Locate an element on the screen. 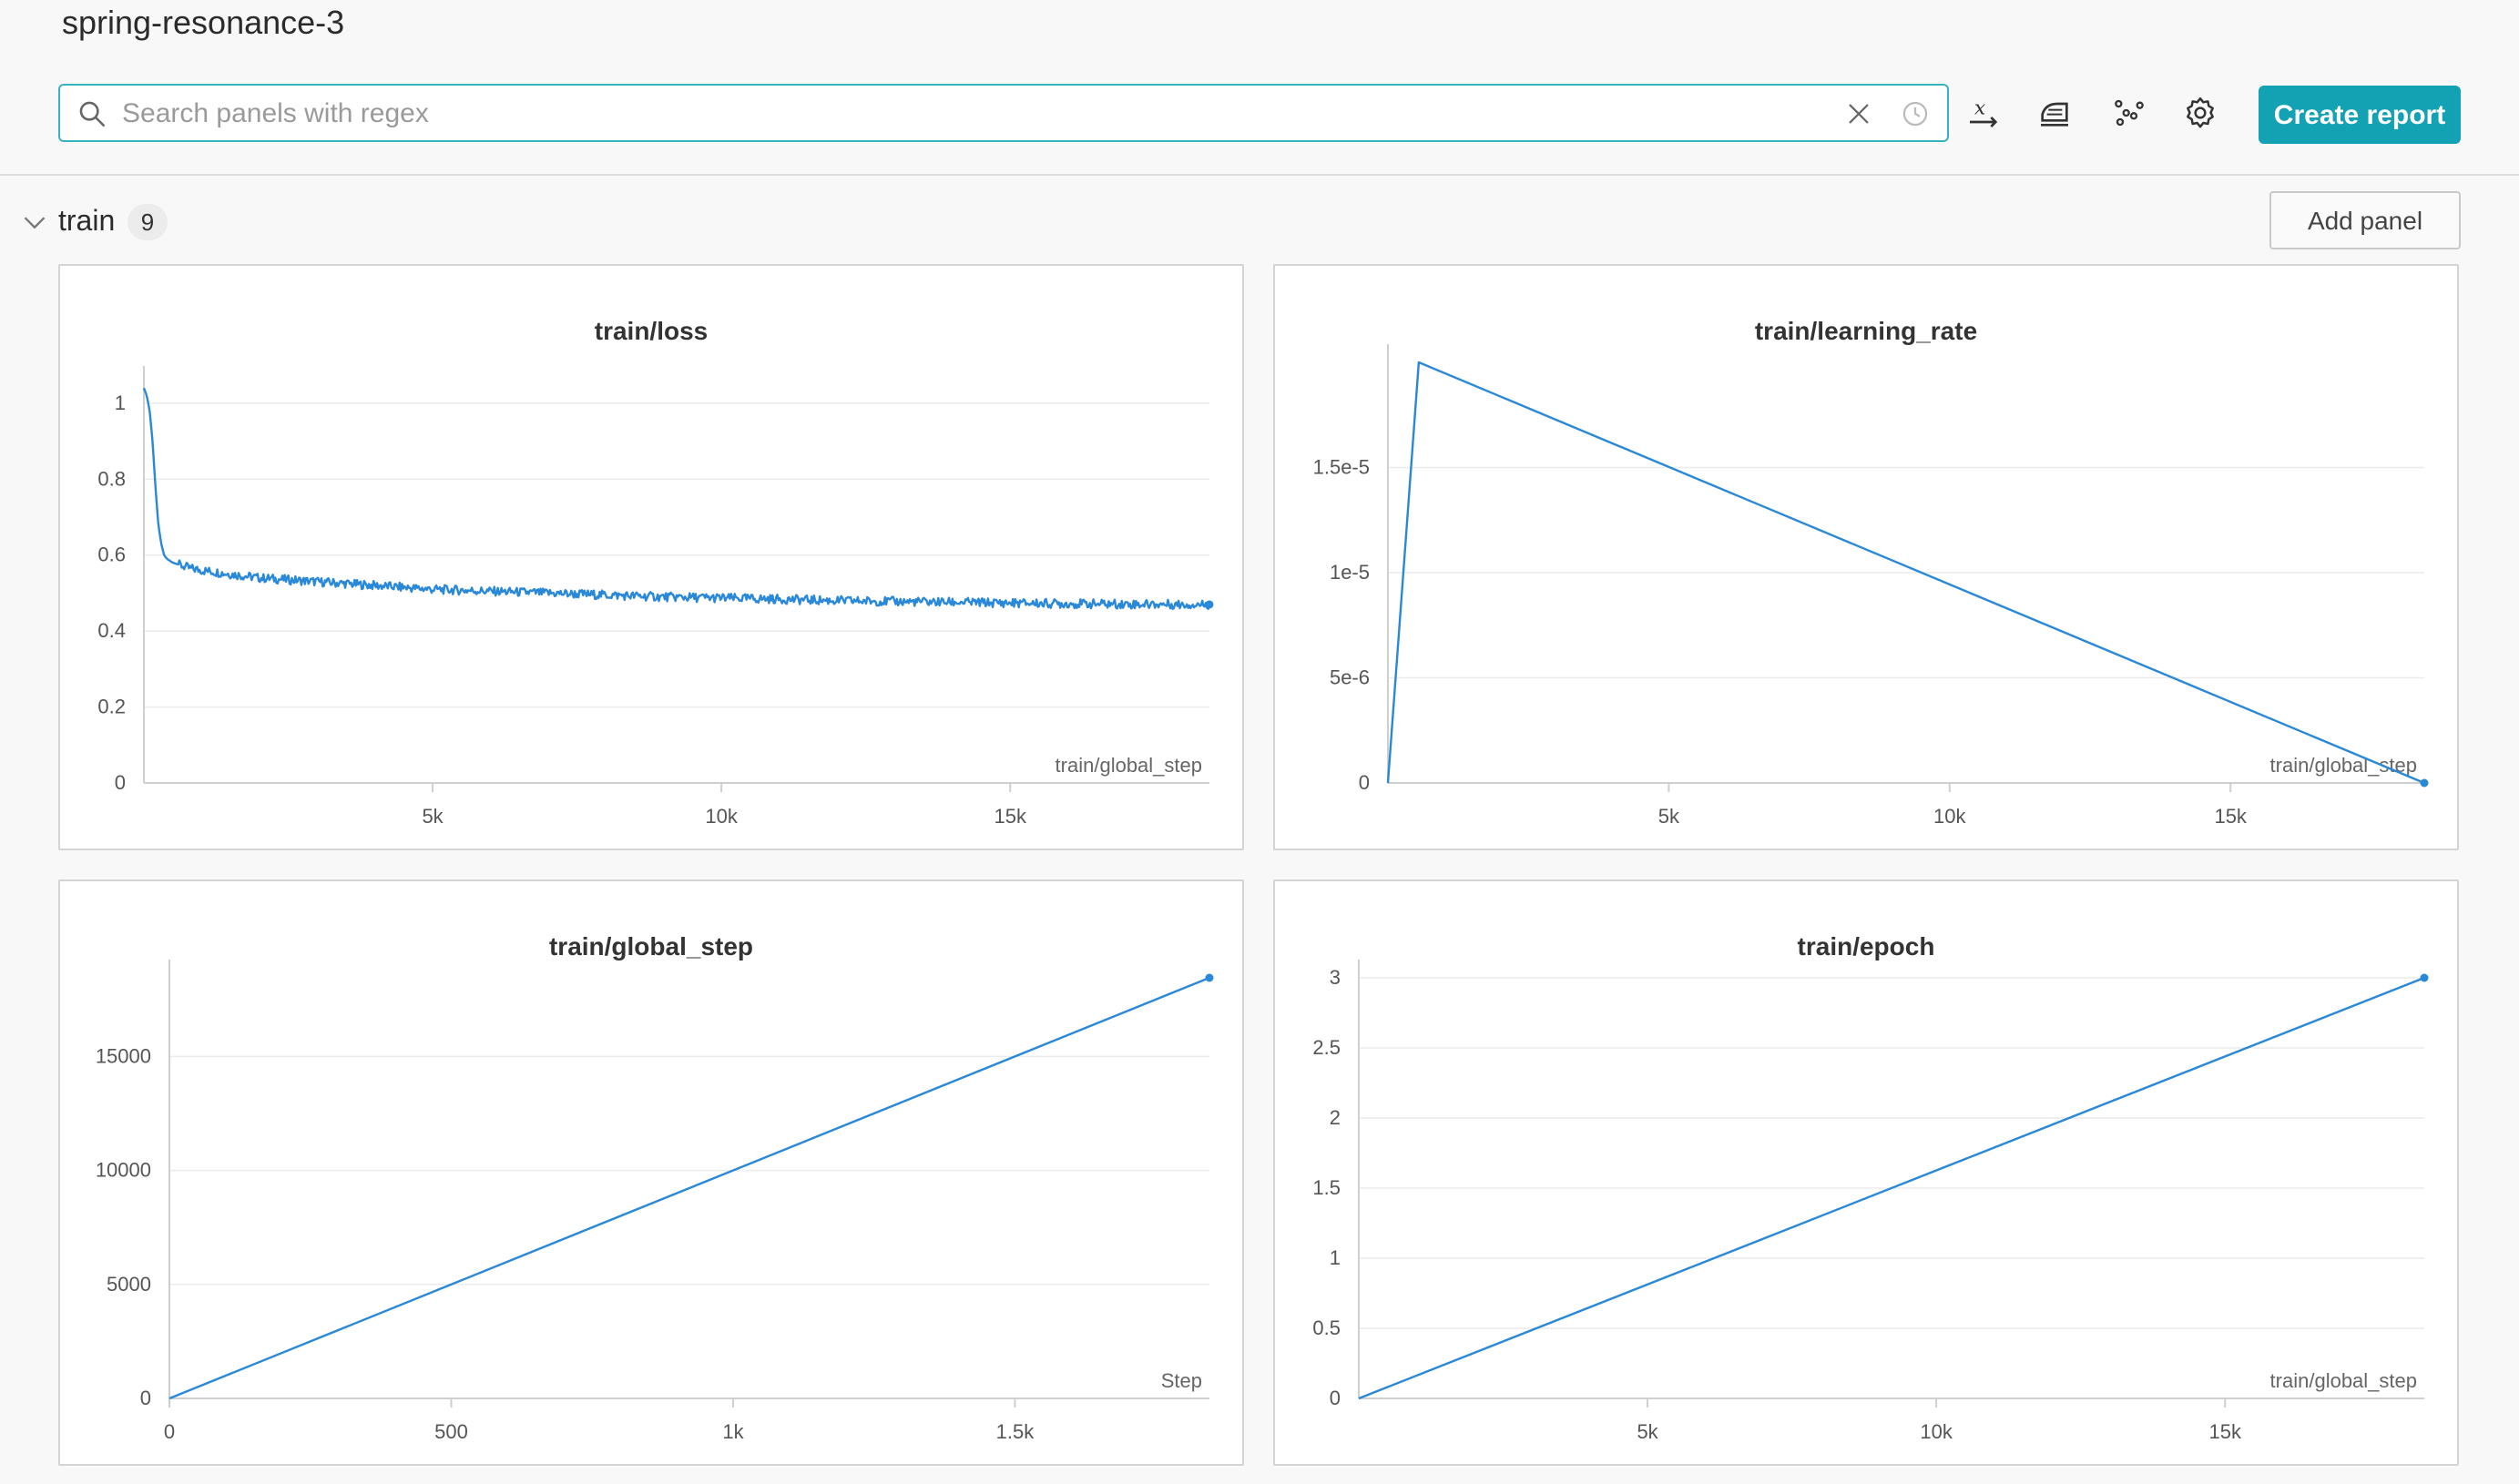 This screenshot has width=2519, height=1484. panel-title: train/global_step is located at coordinates (651, 946).